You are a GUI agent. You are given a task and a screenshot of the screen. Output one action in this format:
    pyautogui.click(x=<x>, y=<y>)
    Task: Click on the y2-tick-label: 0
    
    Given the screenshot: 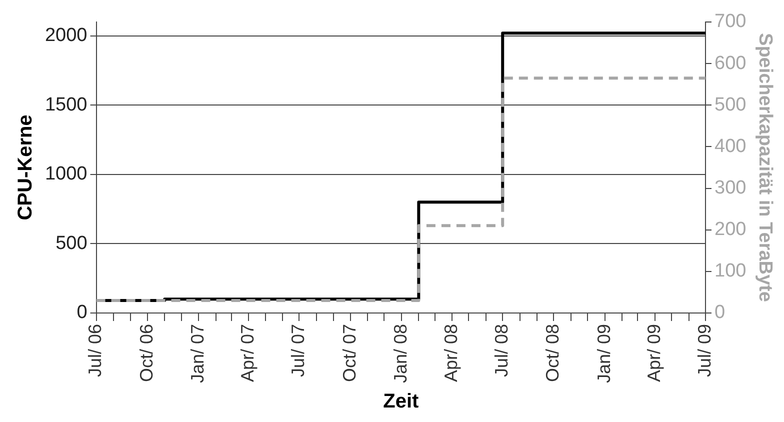 What is the action you would take?
    pyautogui.click(x=720, y=313)
    